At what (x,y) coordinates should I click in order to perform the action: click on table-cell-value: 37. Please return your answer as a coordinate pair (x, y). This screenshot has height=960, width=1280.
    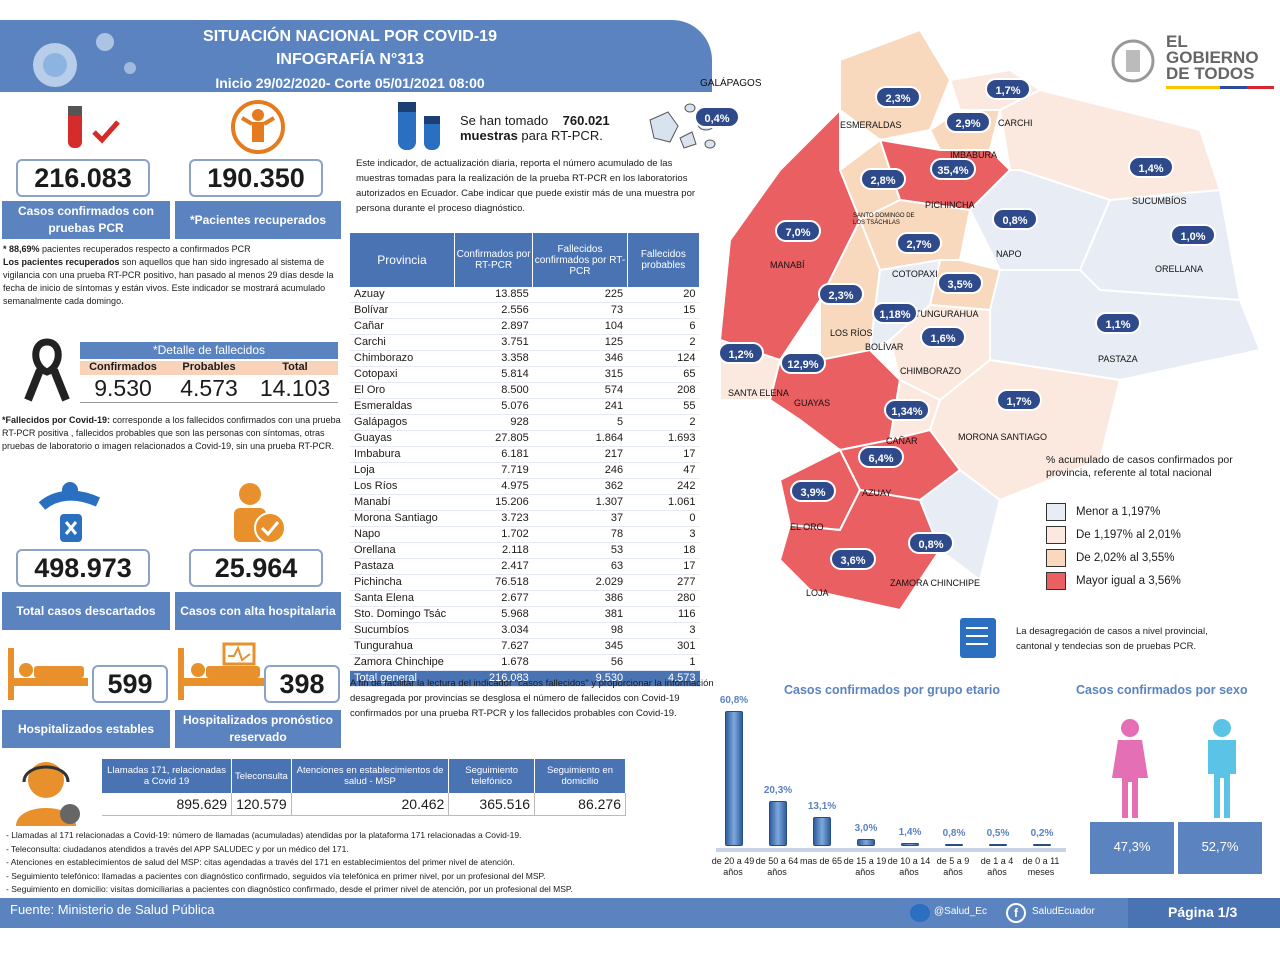
    Looking at the image, I should click on (580, 518).